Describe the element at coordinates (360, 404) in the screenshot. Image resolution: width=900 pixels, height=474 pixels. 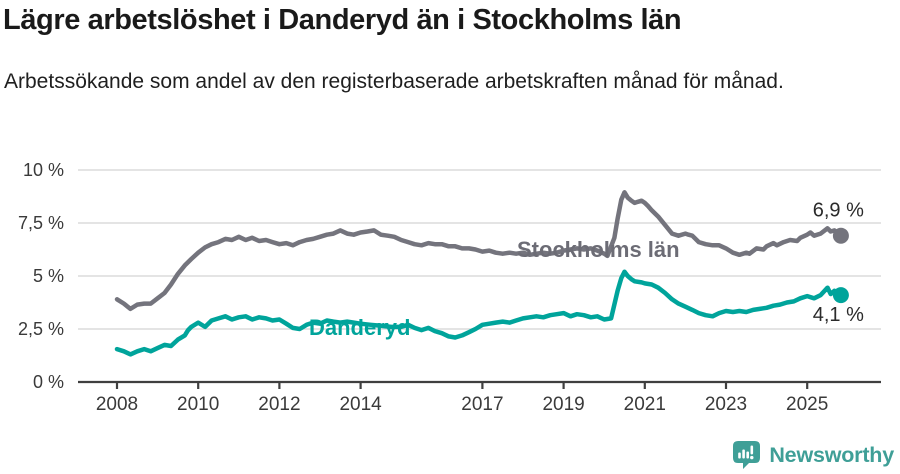
I see `x-tick-label: 2014` at that location.